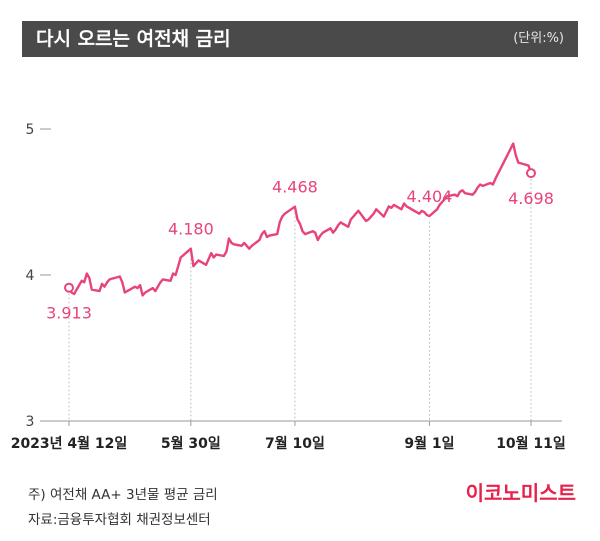 Image resolution: width=600 pixels, height=541 pixels. What do you see at coordinates (69, 443) in the screenshot?
I see `x-tick-label-0: 2023년 4월 12일` at bounding box center [69, 443].